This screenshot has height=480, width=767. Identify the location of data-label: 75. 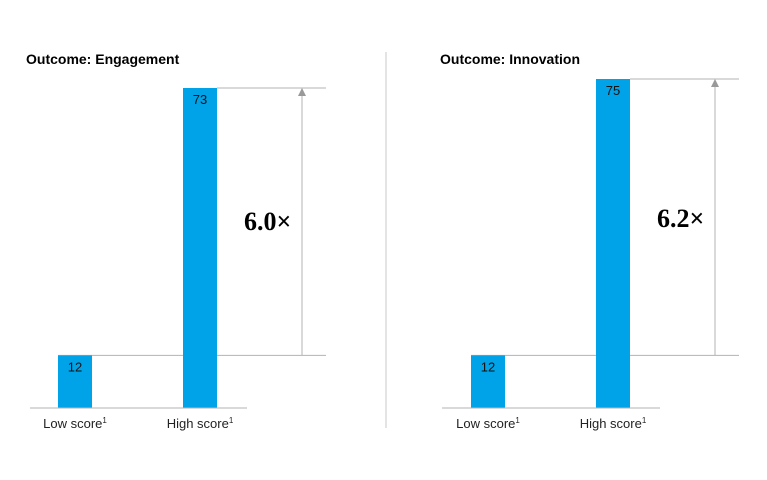
(613, 90).